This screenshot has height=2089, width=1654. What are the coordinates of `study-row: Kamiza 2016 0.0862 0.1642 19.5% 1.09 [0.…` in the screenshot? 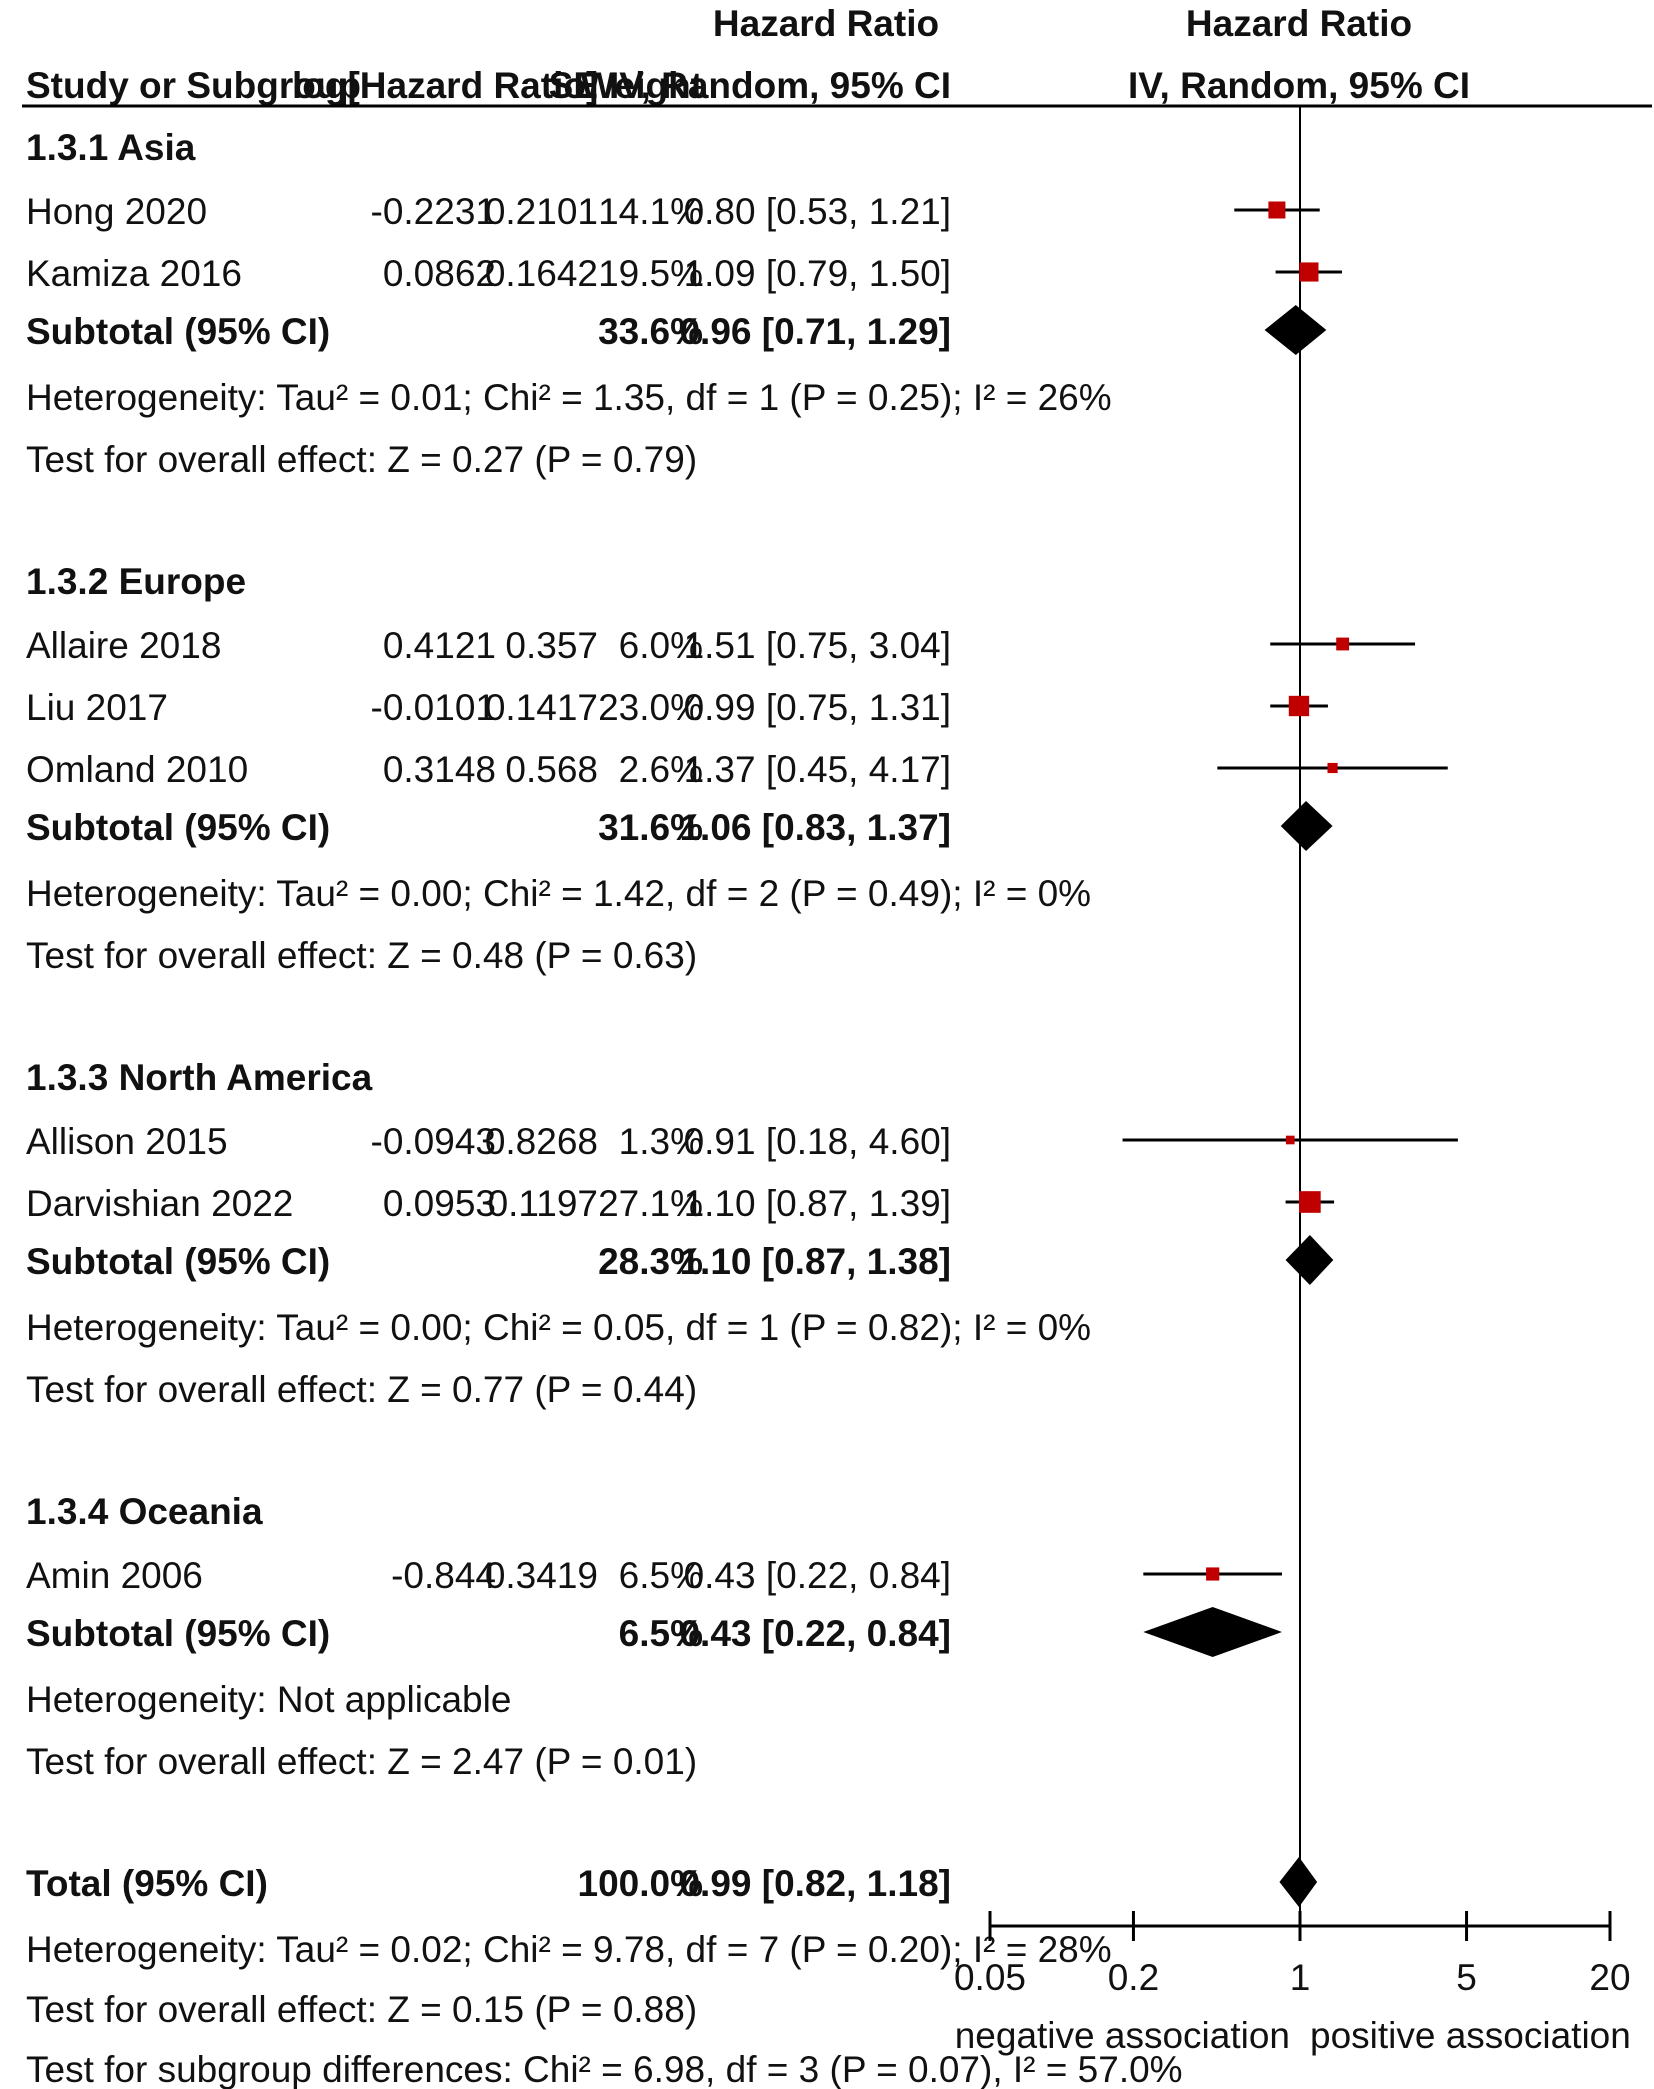 It's located at (488, 273).